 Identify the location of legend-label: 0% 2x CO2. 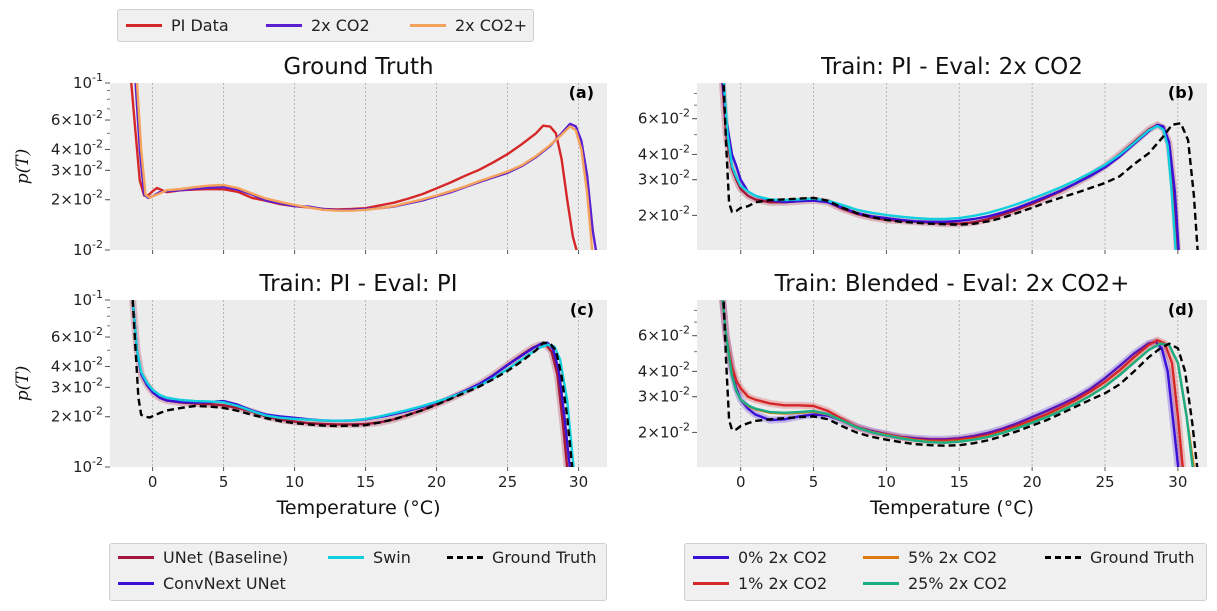
(783, 557).